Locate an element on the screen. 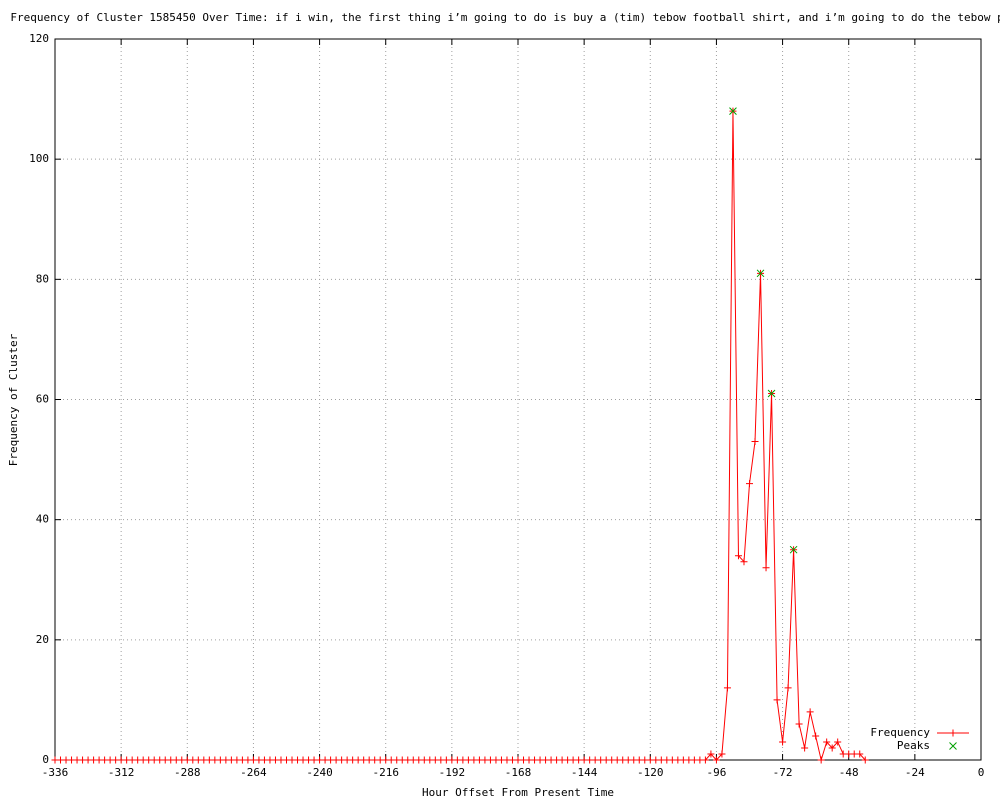 The width and height of the screenshot is (1000, 800). x-tick-label: -288 is located at coordinates (187, 772).